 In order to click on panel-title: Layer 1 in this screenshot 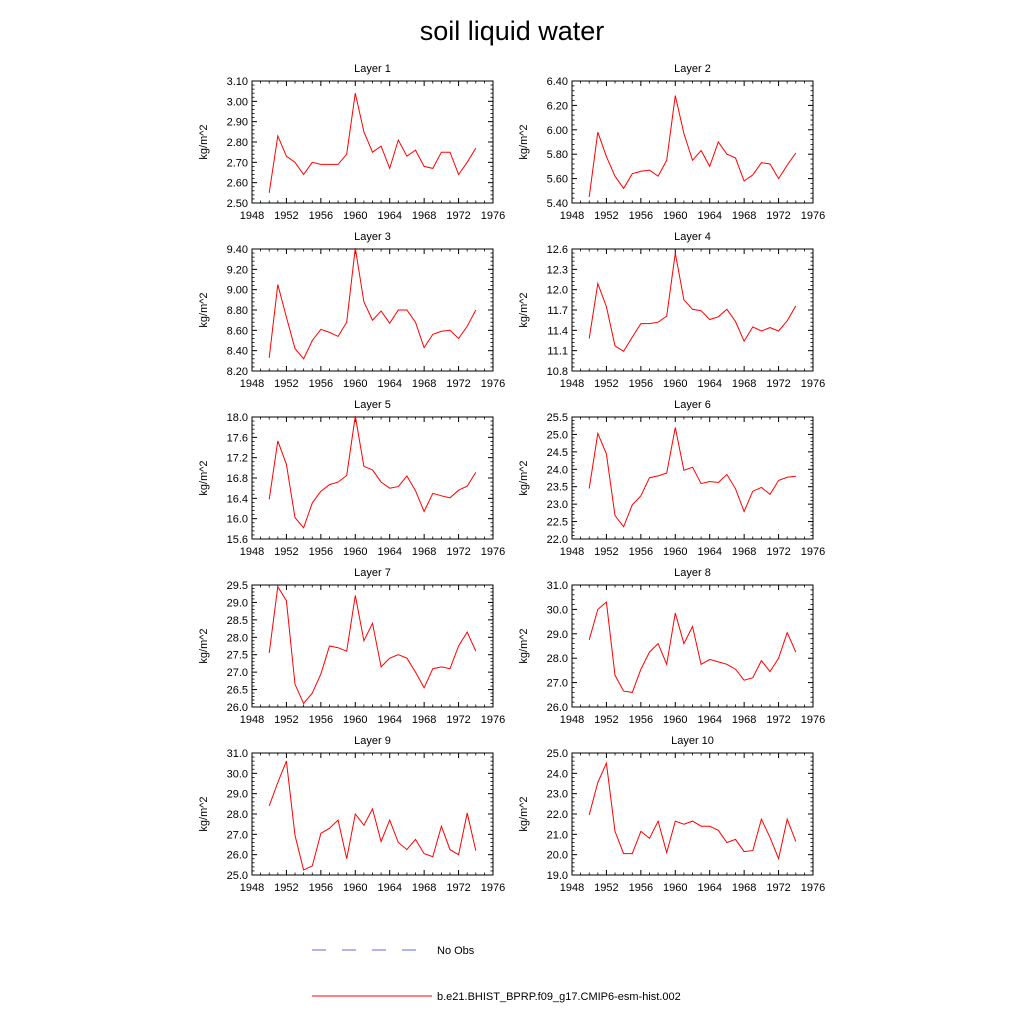, I will do `click(372, 69)`.